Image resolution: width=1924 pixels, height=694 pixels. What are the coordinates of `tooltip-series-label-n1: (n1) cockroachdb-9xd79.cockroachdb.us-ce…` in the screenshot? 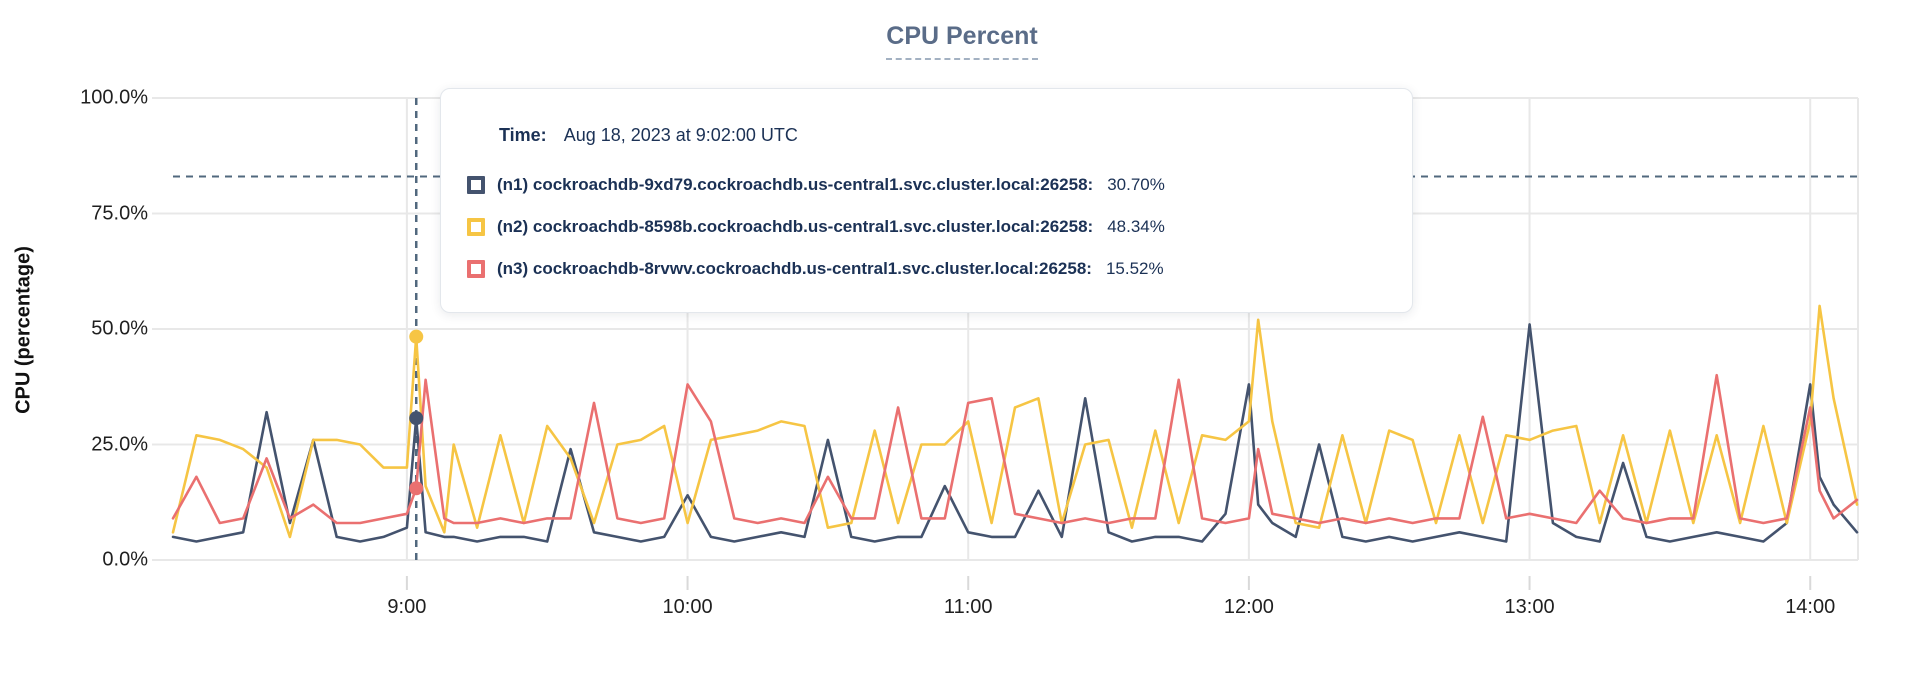 It's located at (795, 184).